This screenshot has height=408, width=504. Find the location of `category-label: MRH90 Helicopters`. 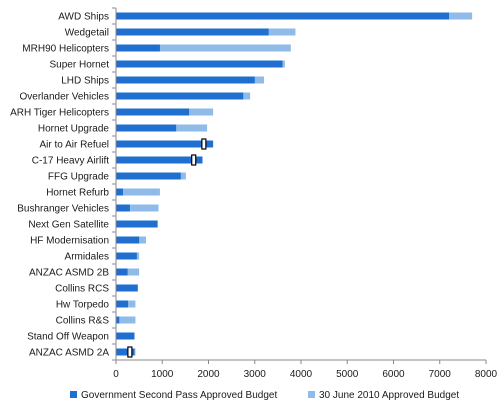

category-label: MRH90 Helicopters is located at coordinates (65, 49).